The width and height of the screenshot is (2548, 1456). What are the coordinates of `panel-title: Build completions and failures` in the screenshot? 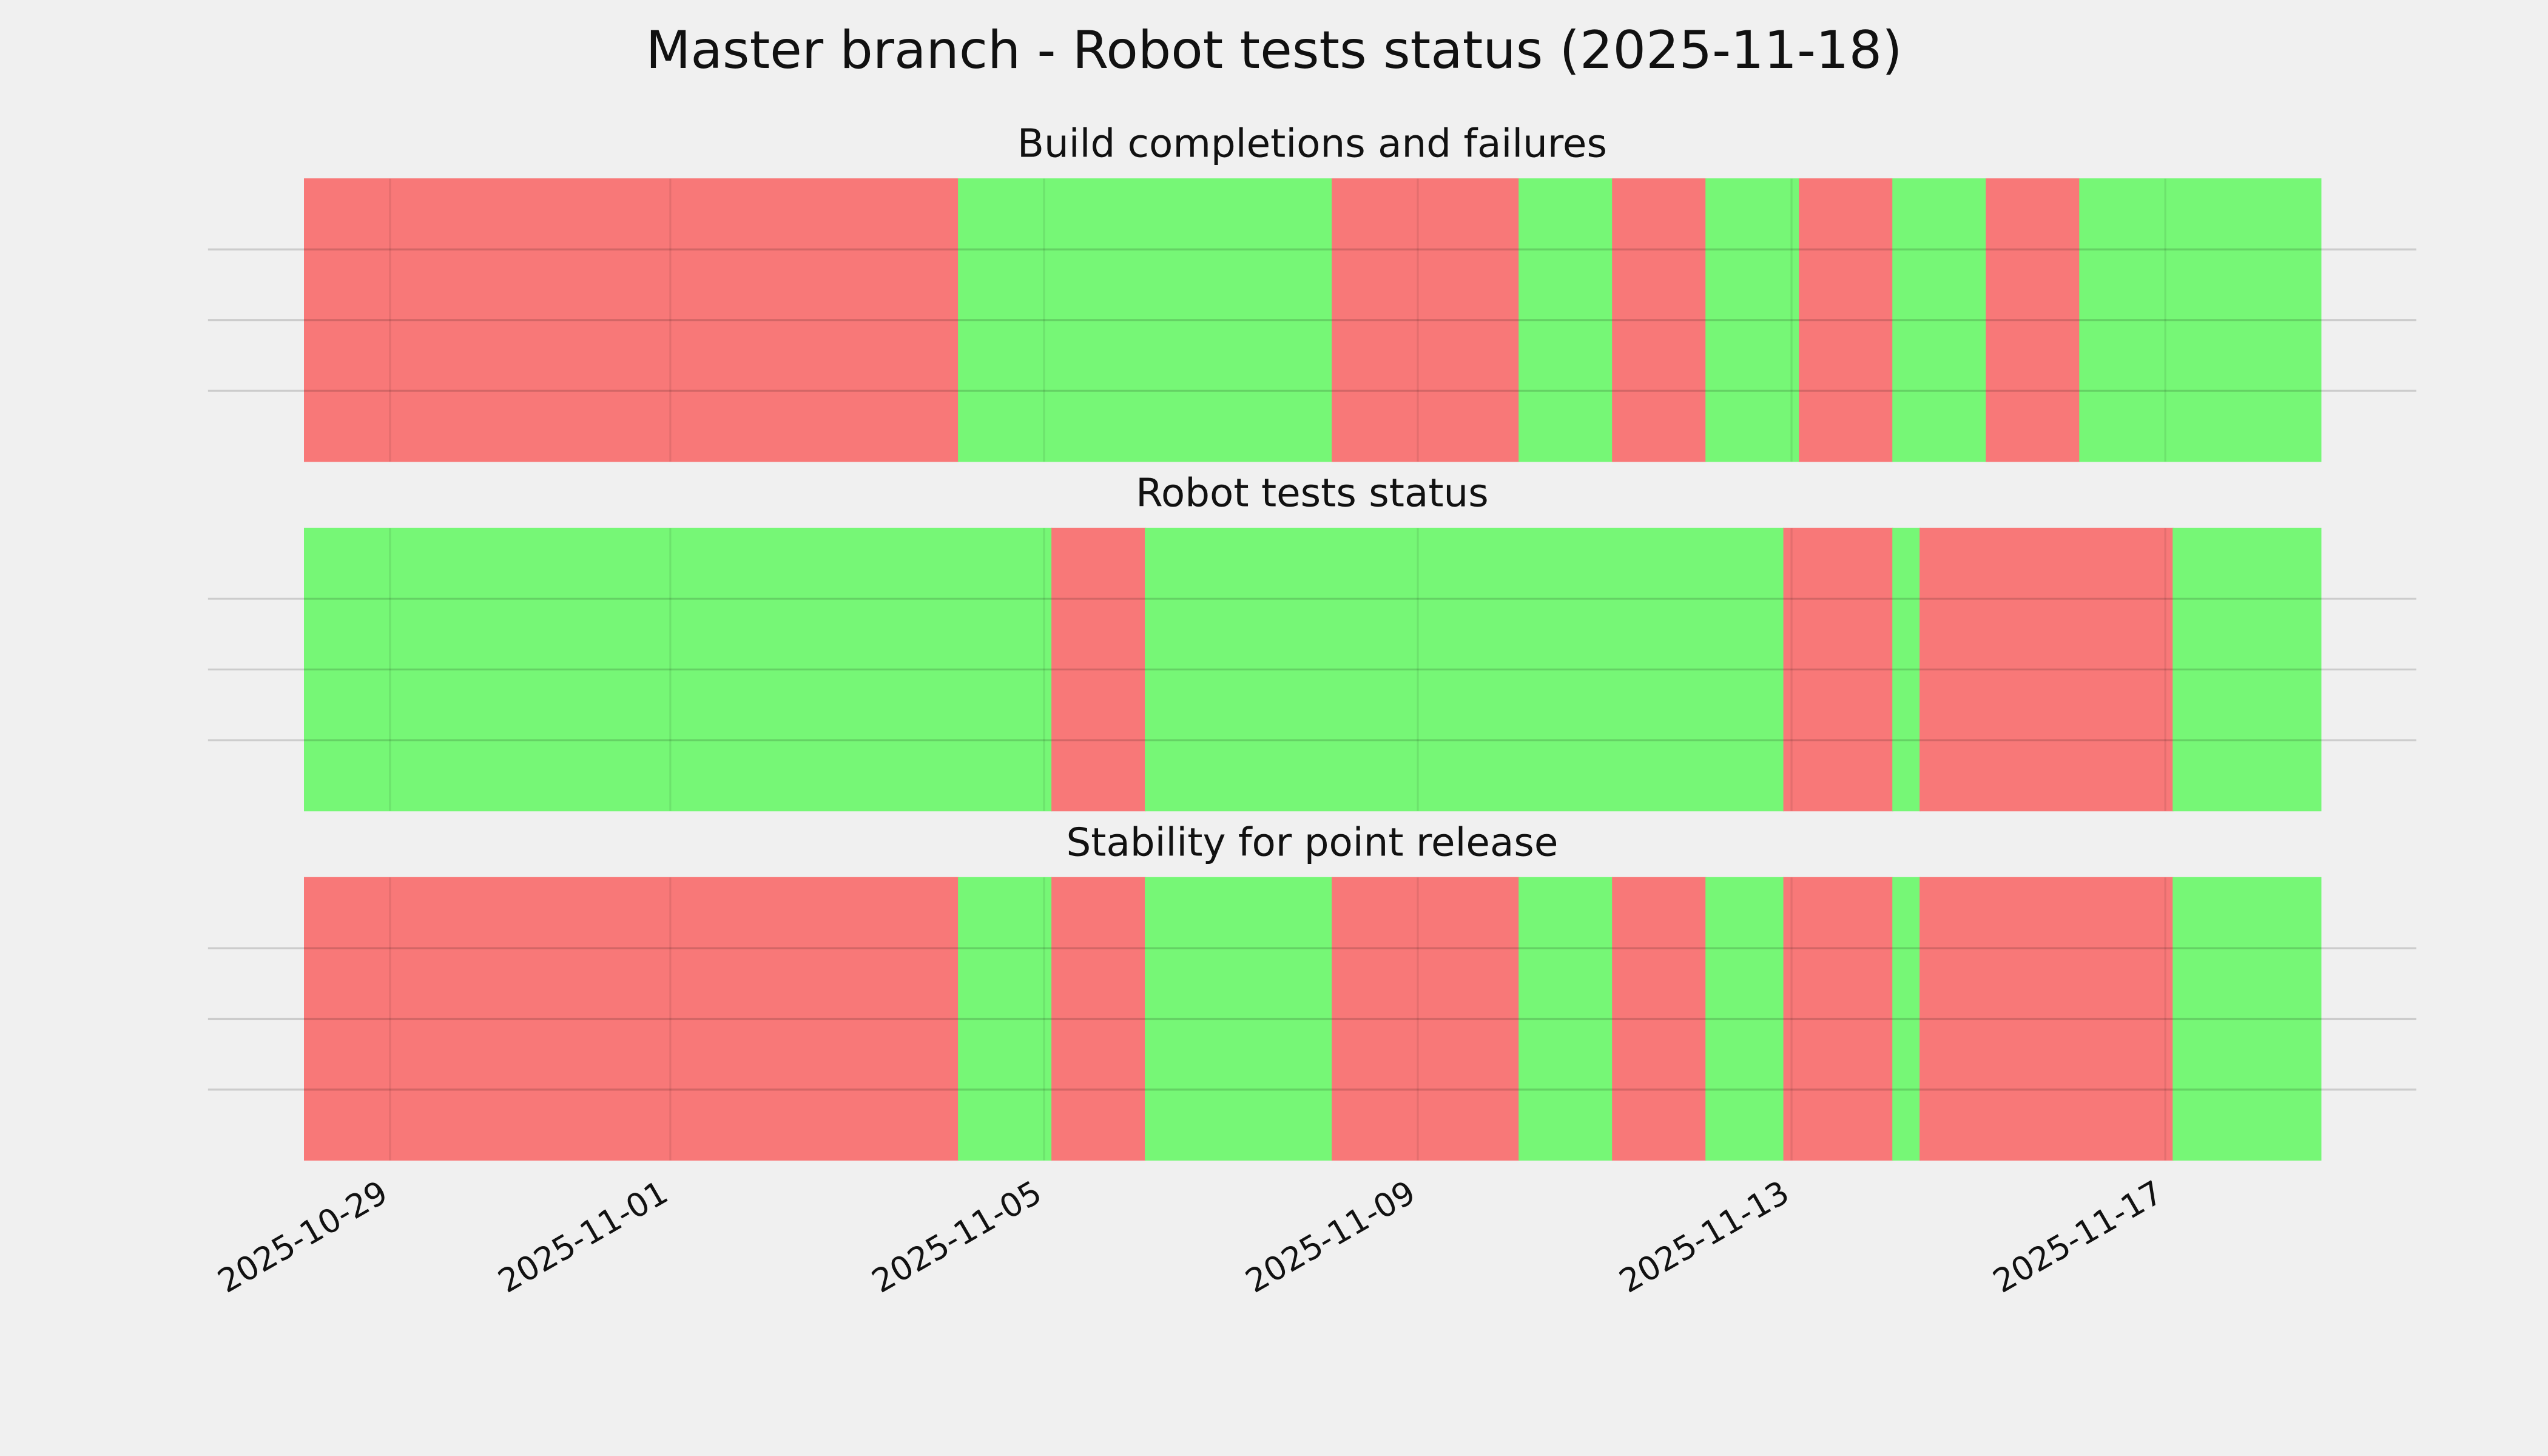 It's located at (1312, 144).